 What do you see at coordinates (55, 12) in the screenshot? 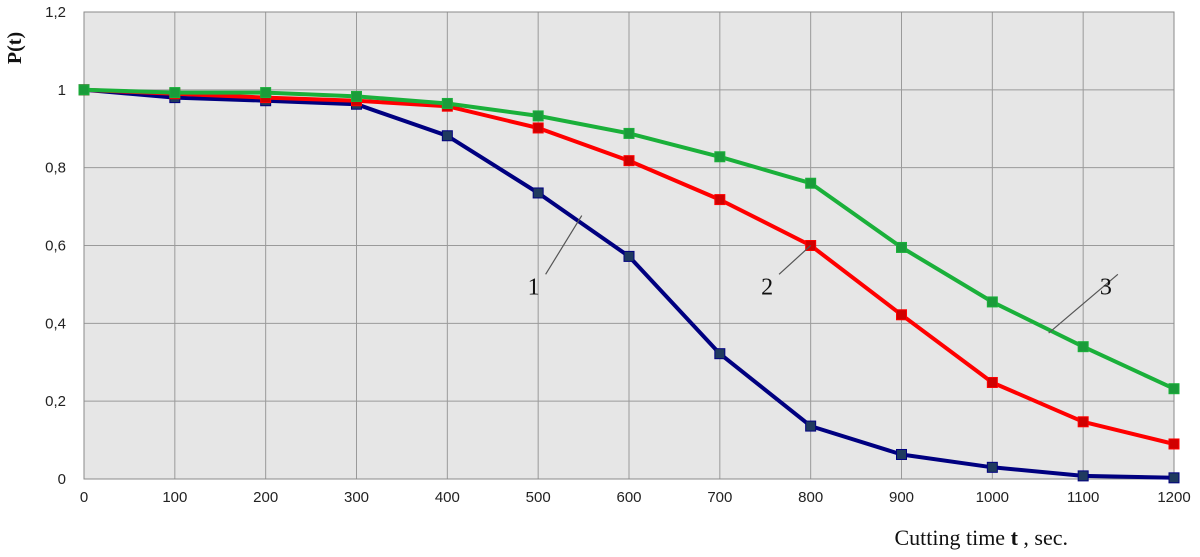
I see `y-tick-label: 1,2` at bounding box center [55, 12].